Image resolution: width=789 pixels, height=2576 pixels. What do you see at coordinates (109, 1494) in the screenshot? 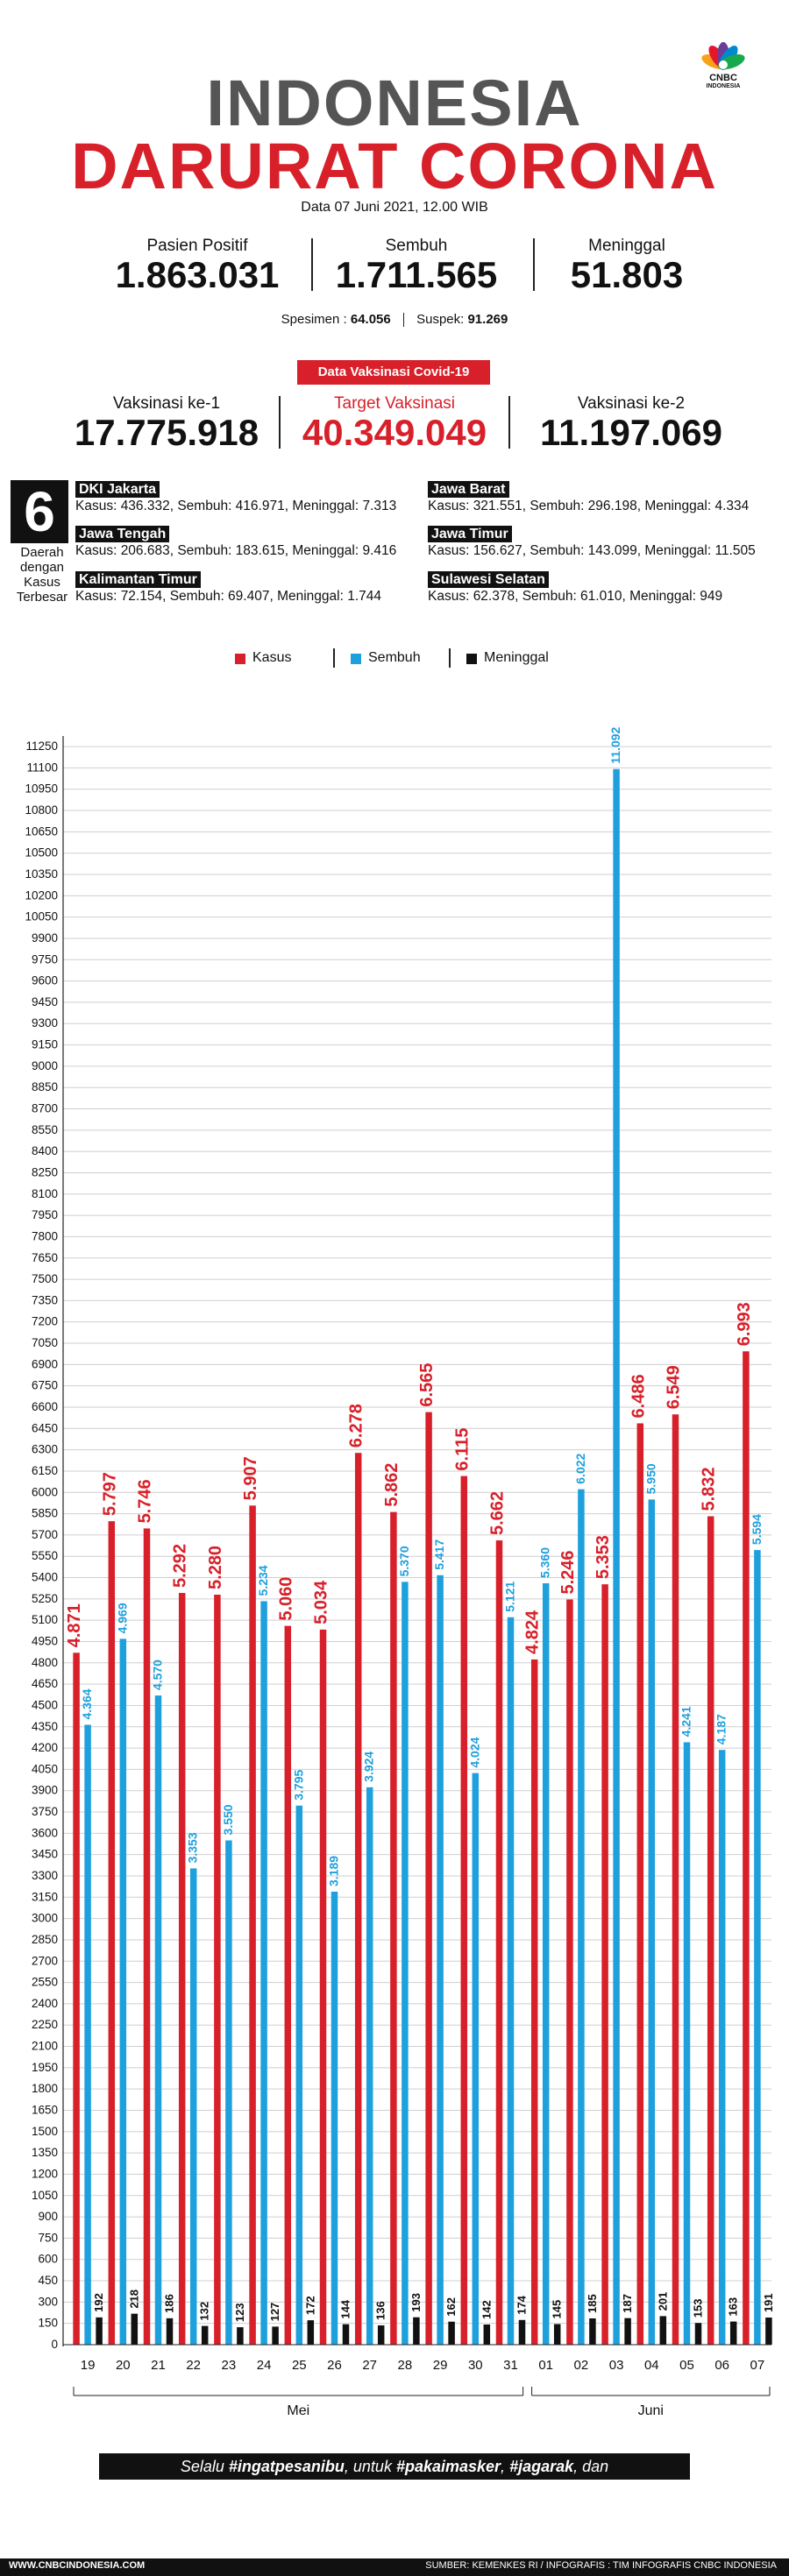
I see `data-label-kasus: 5.797` at bounding box center [109, 1494].